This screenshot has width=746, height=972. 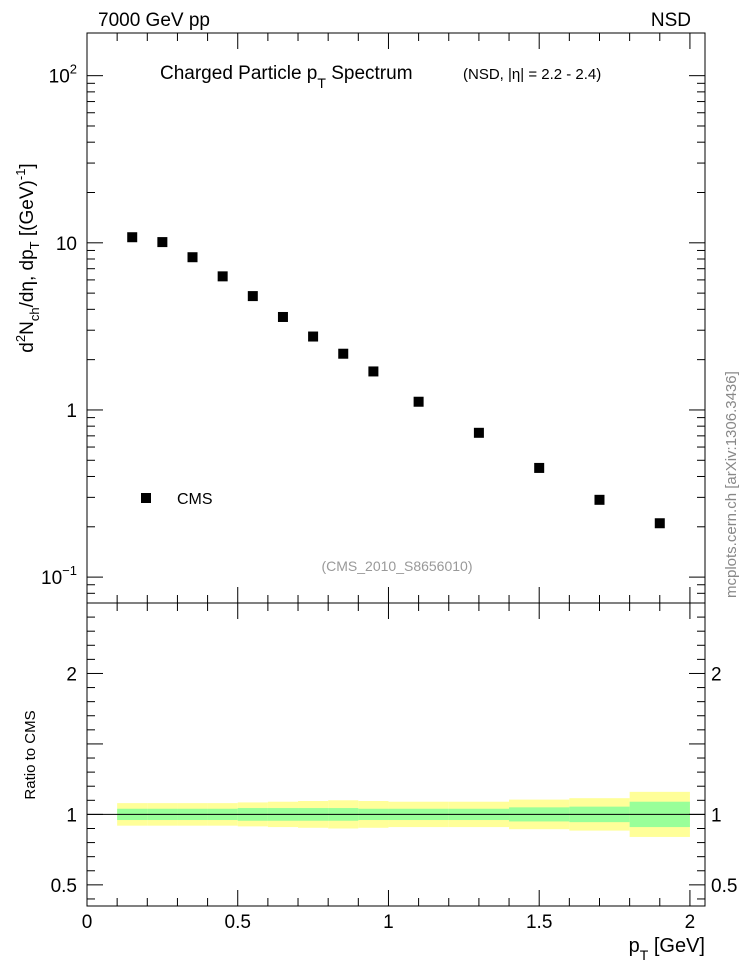 I want to click on main-y-tick-label: 1, so click(x=71, y=411).